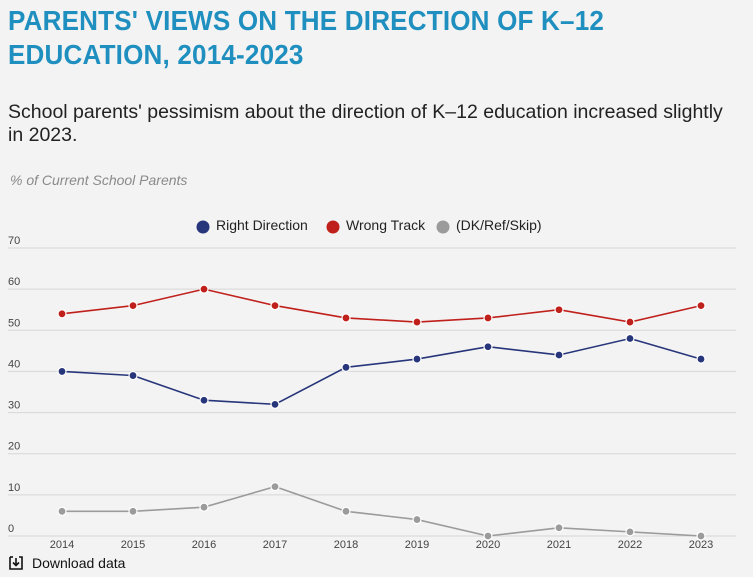 Image resolution: width=753 pixels, height=577 pixels. What do you see at coordinates (499, 225) in the screenshot?
I see `legend-label: (DK/Ref/Skip)` at bounding box center [499, 225].